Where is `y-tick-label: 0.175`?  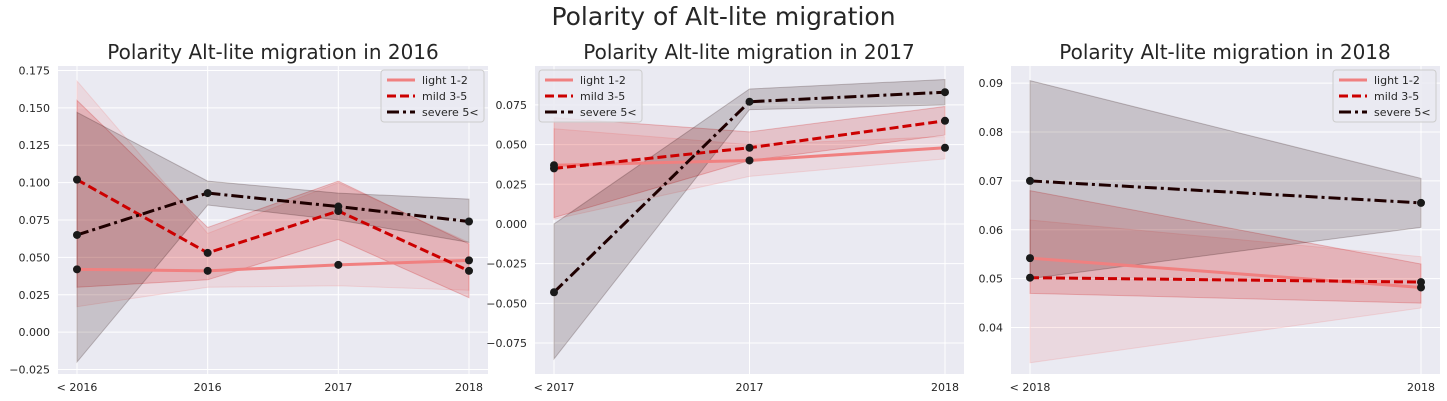 y-tick-label: 0.175 is located at coordinates (35, 70).